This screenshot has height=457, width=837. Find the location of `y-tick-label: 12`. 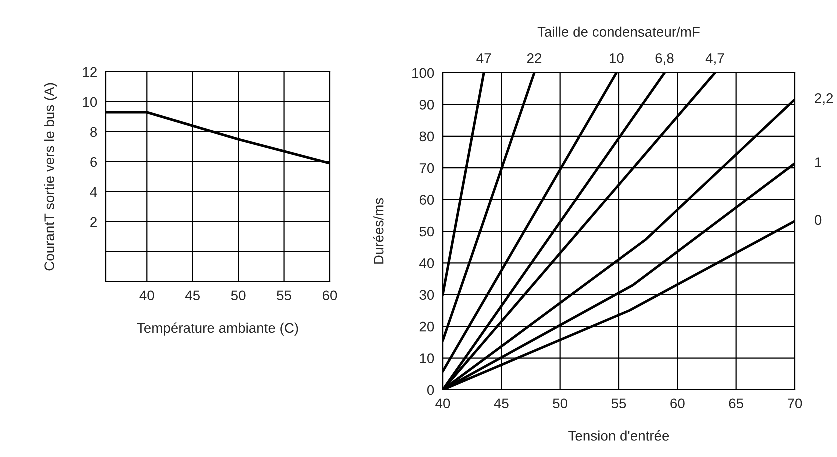

y-tick-label: 12 is located at coordinates (90, 72).